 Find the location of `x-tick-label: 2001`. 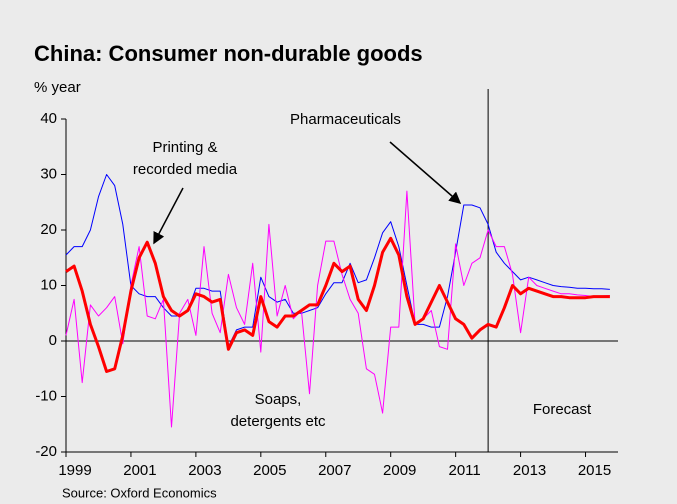

x-tick-label: 2001 is located at coordinates (139, 470).